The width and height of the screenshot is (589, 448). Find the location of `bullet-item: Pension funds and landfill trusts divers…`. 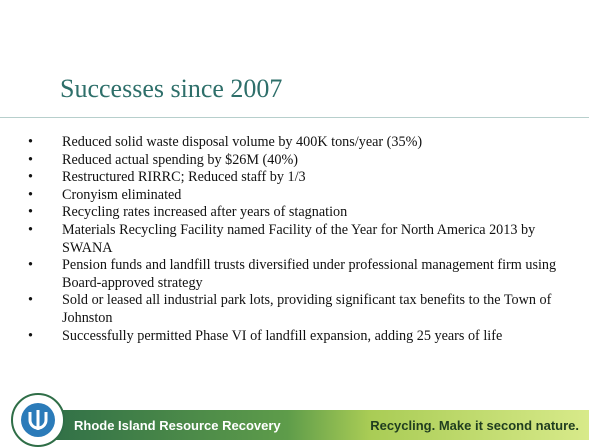

bullet-item: Pension funds and landfill trusts divers… is located at coordinates (299, 274).